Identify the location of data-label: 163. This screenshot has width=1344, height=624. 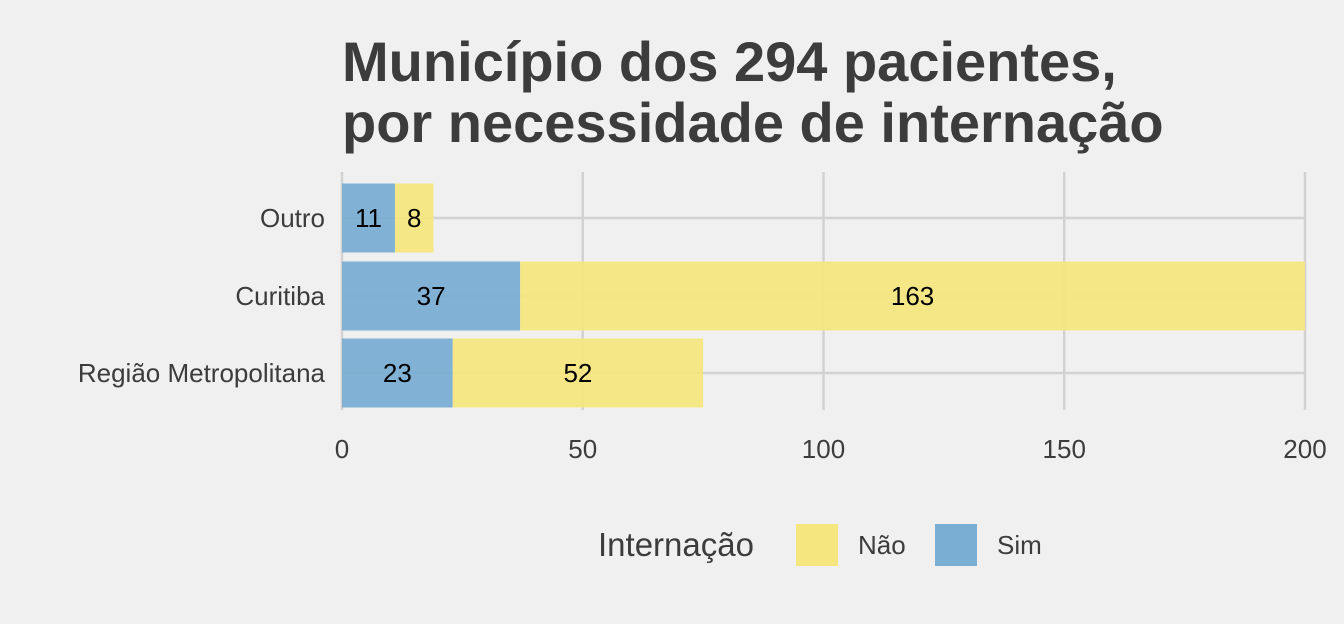
(912, 296).